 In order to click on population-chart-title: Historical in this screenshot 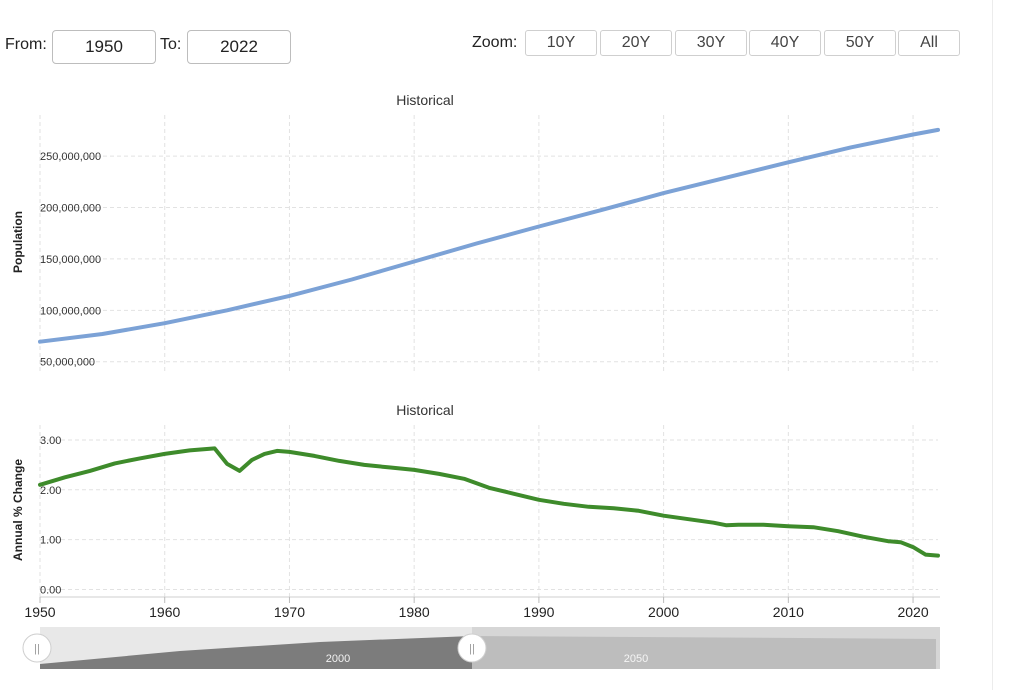, I will do `click(425, 100)`.